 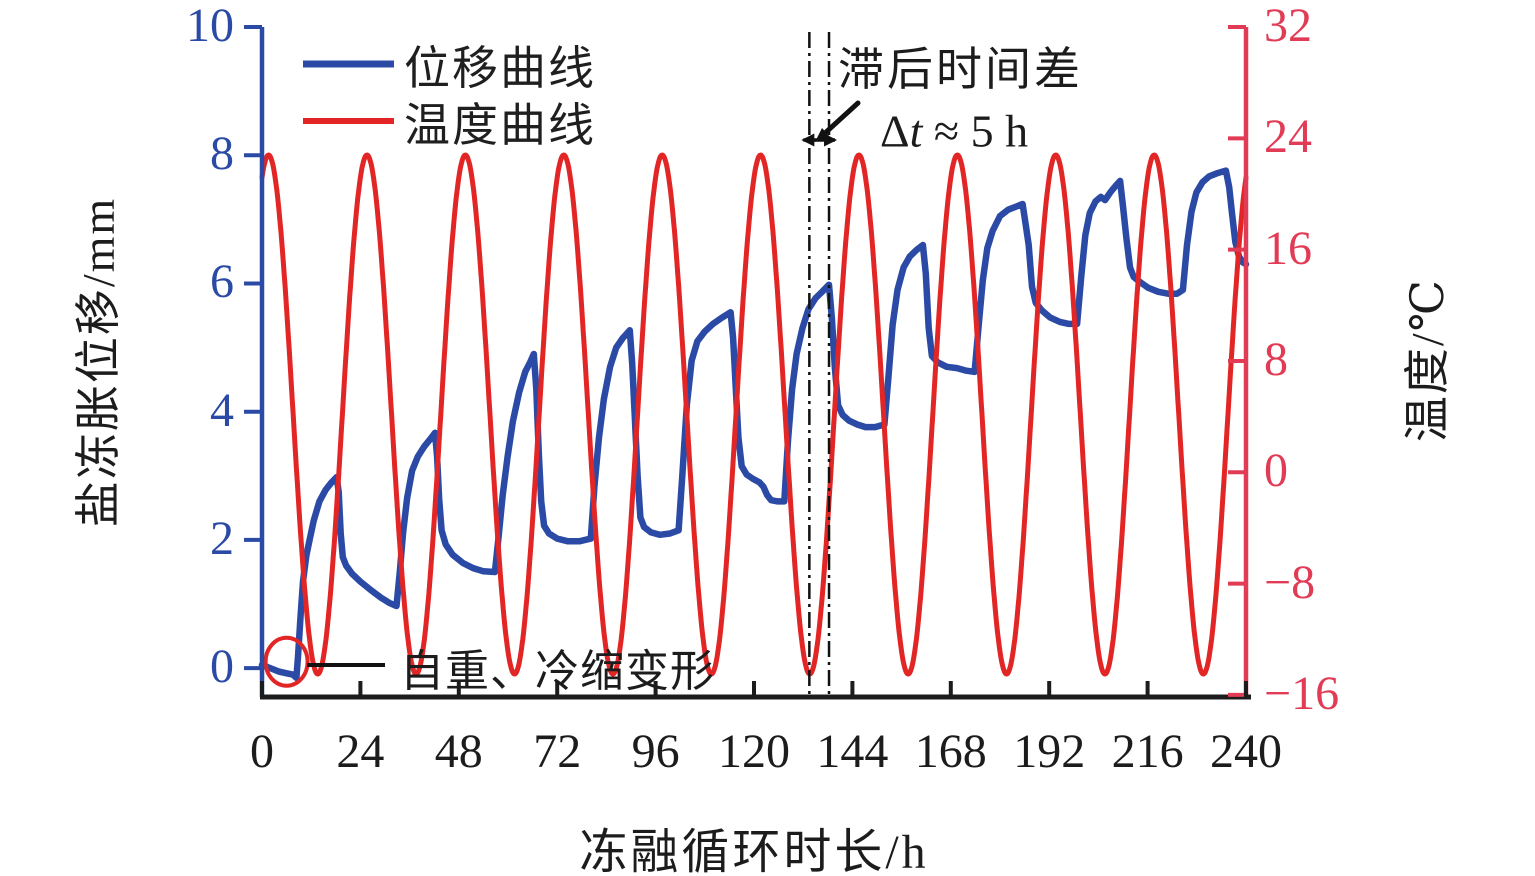 What do you see at coordinates (754, 751) in the screenshot?
I see `x-tick-label-120: 120` at bounding box center [754, 751].